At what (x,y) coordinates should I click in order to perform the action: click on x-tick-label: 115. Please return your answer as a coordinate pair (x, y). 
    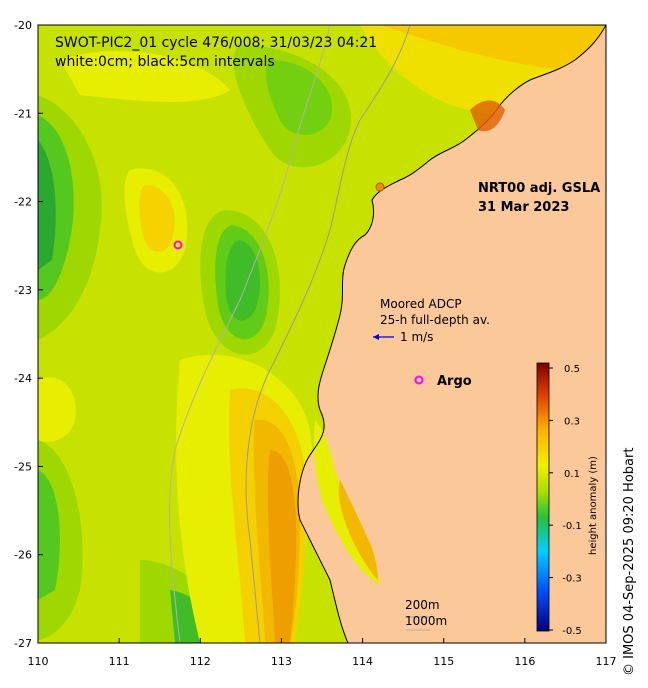
    Looking at the image, I should click on (443, 661).